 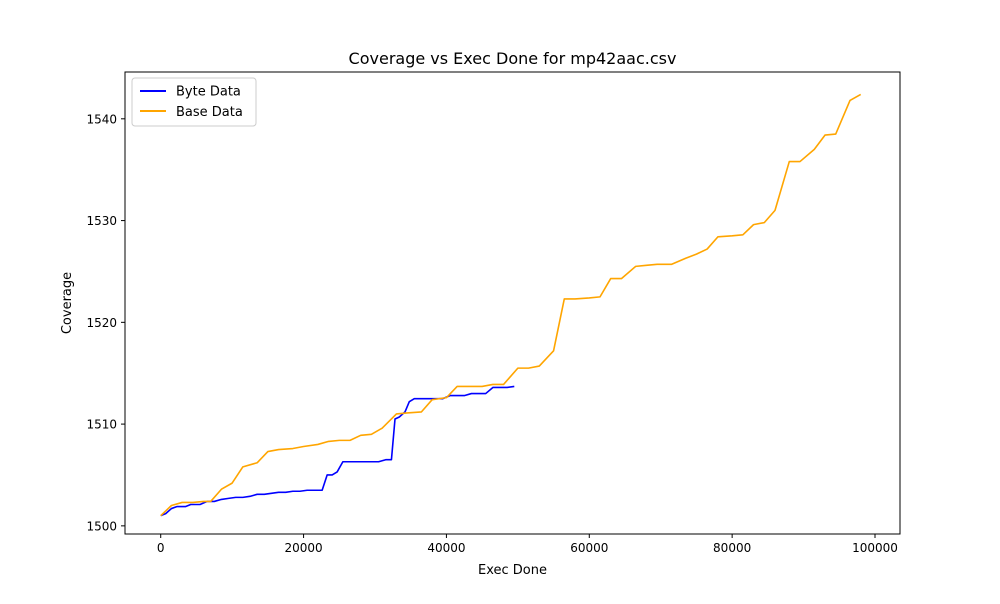 I want to click on series-line-byte-data, so click(x=337, y=451).